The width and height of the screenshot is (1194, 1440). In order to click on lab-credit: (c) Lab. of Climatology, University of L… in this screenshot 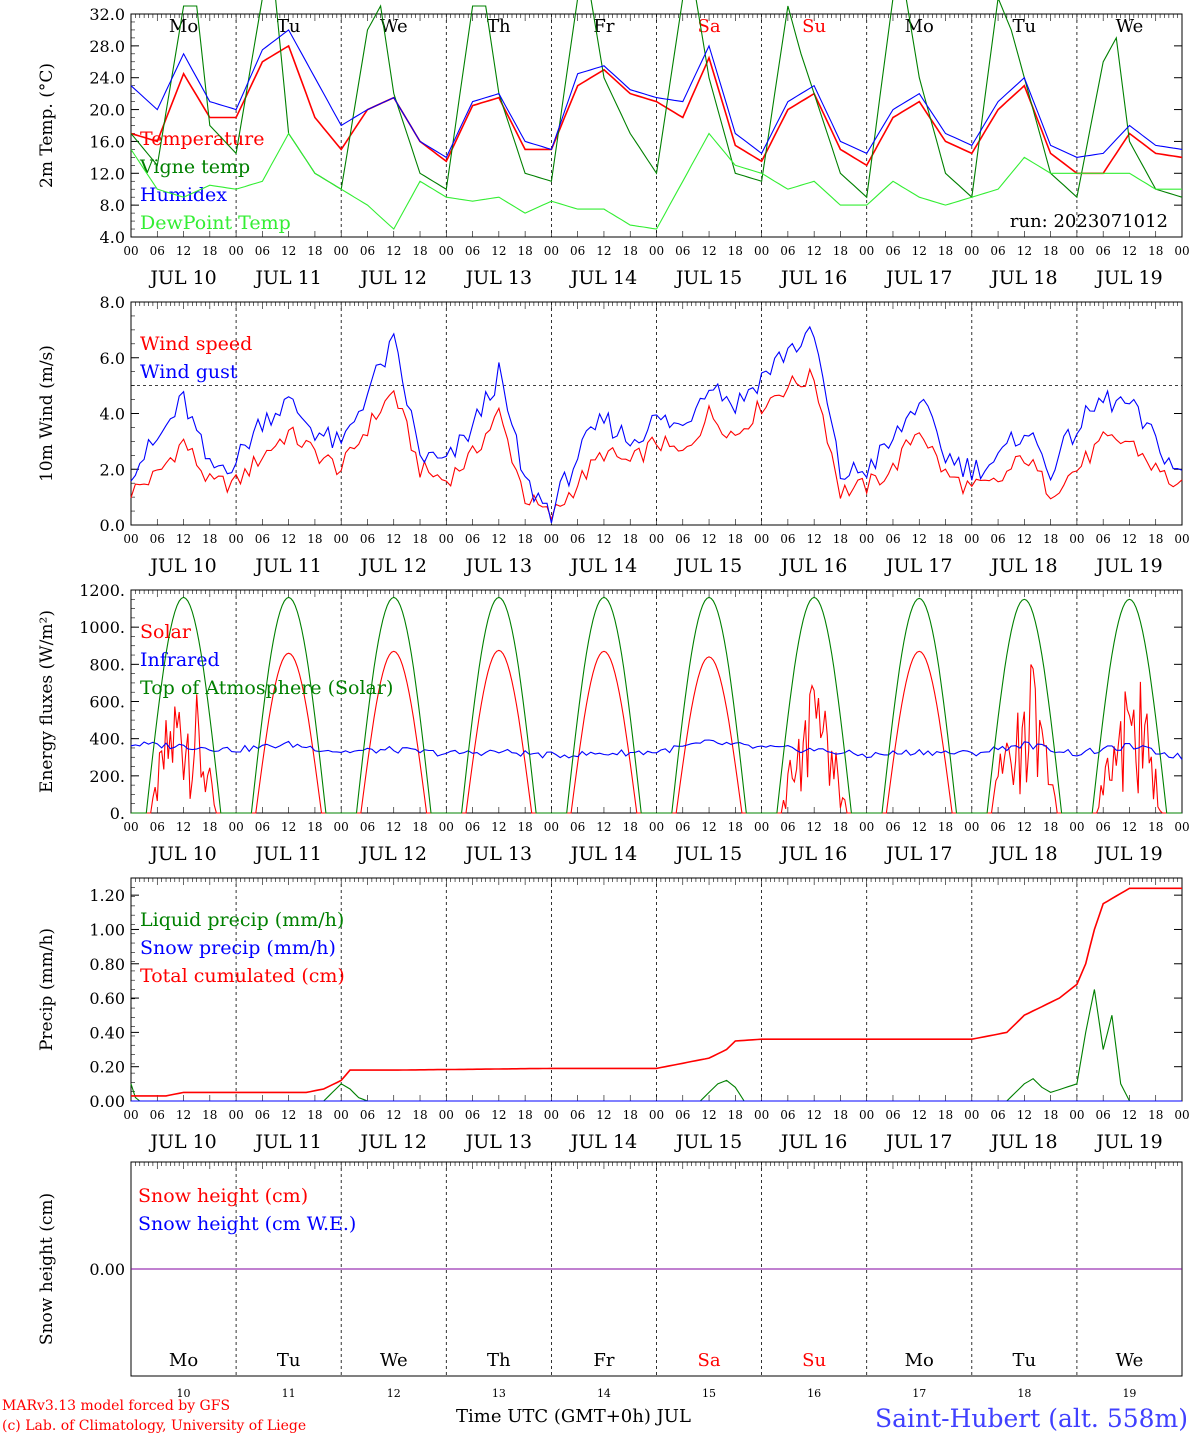, I will do `click(154, 1426)`.